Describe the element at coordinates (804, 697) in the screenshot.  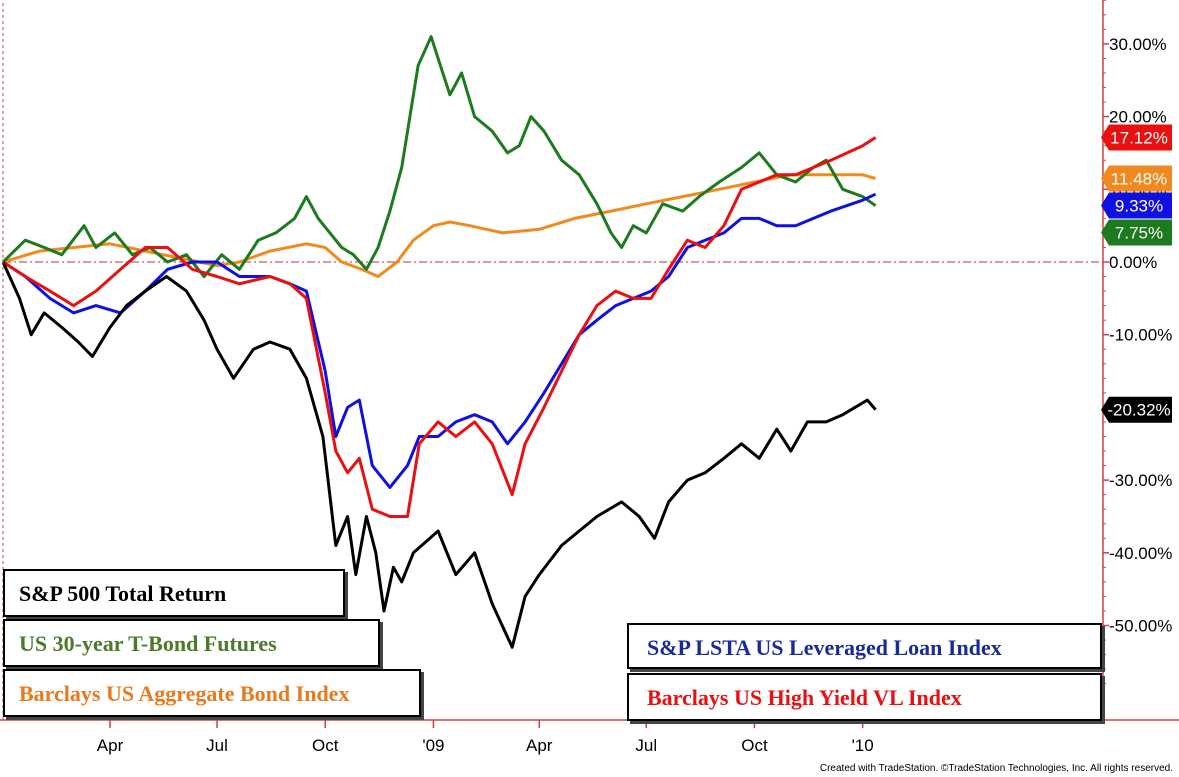
I see `legend-label-high-yield: Barclays US High Yield VL Index` at that location.